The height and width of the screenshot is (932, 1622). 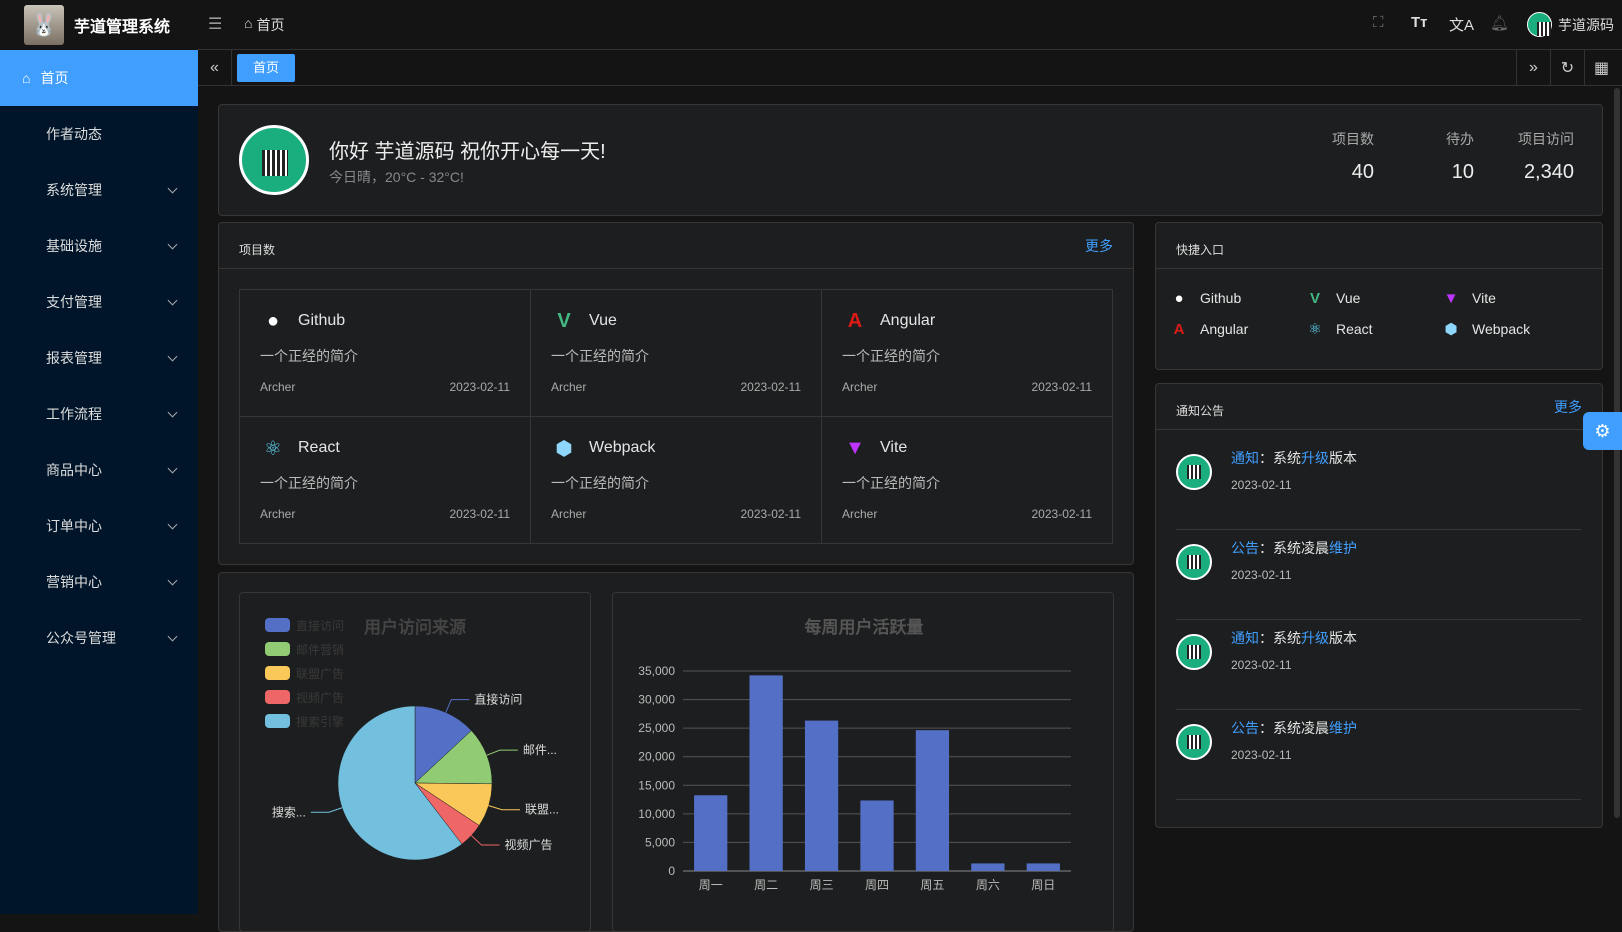 What do you see at coordinates (320, 650) in the screenshot?
I see `legend-label: 邮件营销` at bounding box center [320, 650].